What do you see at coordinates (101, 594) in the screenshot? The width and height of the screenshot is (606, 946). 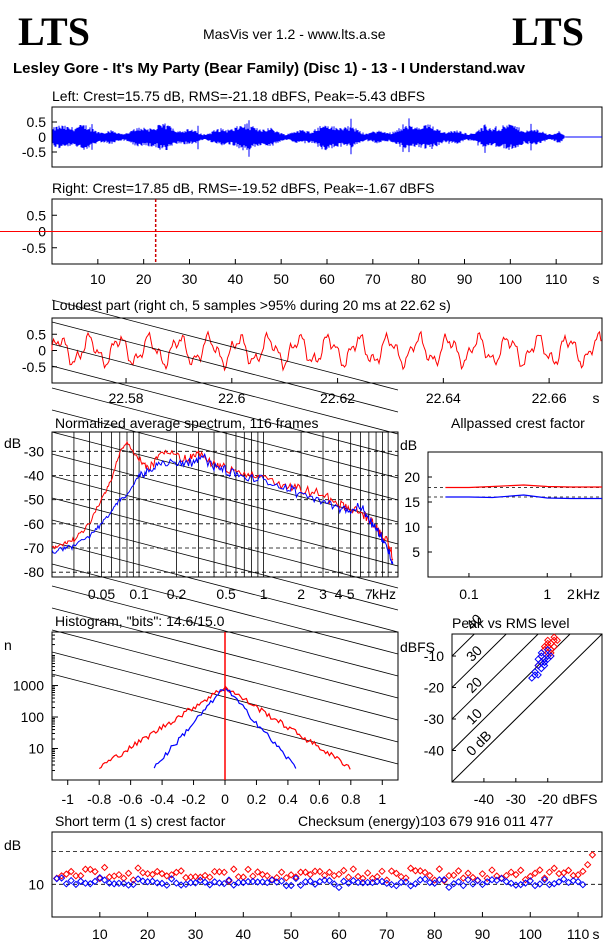 I see `average-spectrum-xtick-label: 0.05` at bounding box center [101, 594].